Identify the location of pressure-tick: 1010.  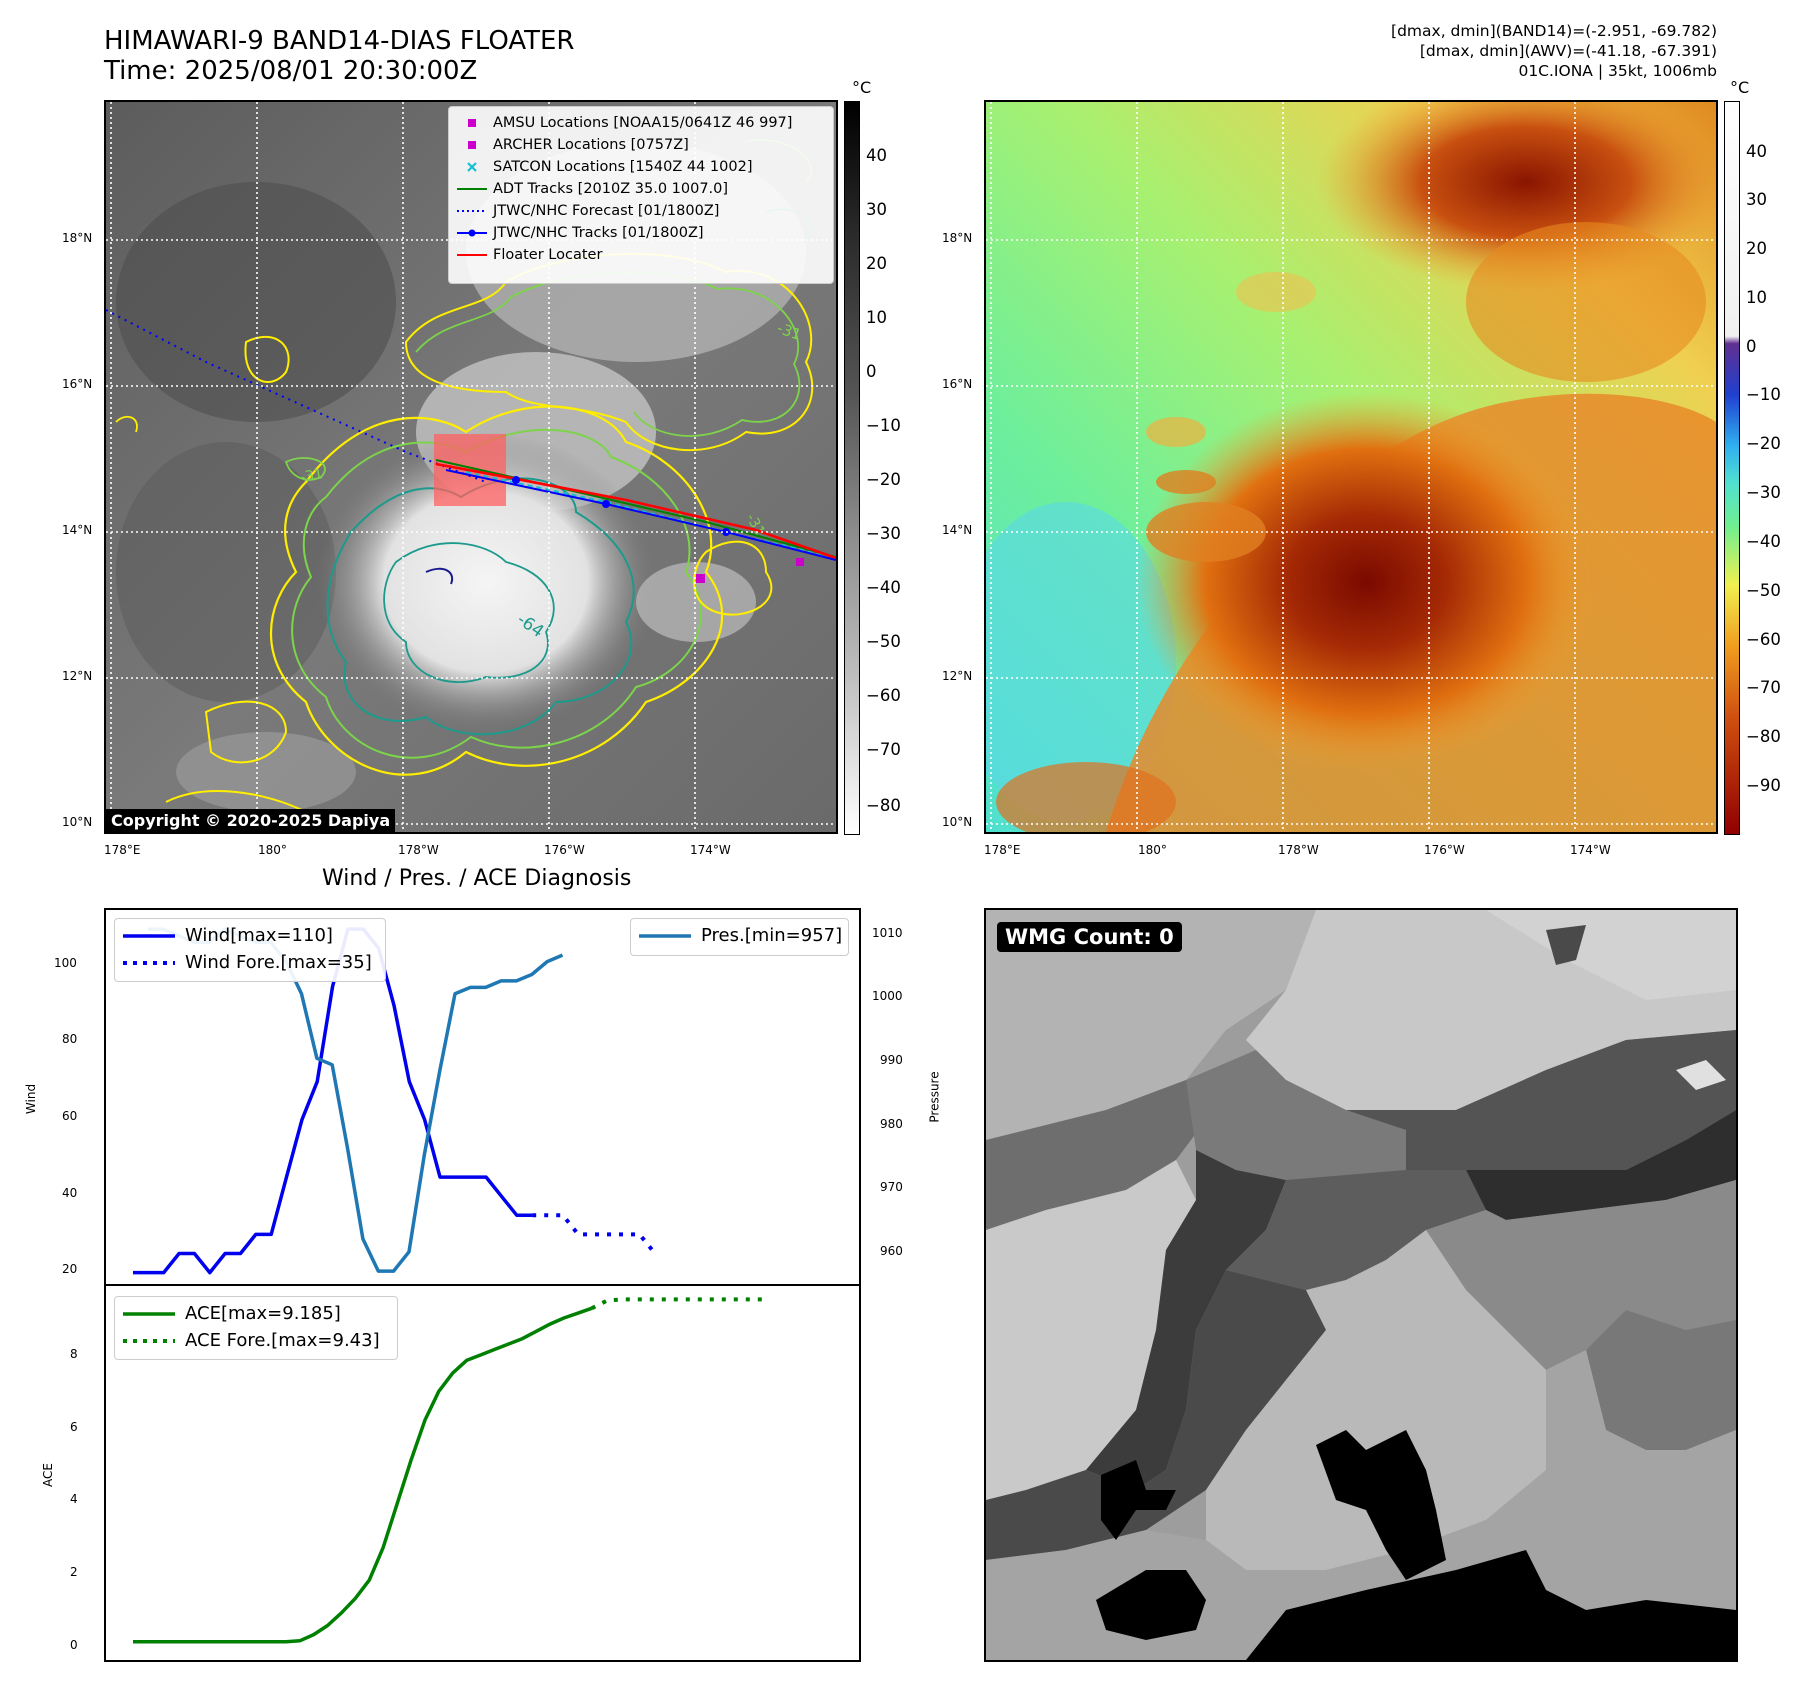
(887, 933).